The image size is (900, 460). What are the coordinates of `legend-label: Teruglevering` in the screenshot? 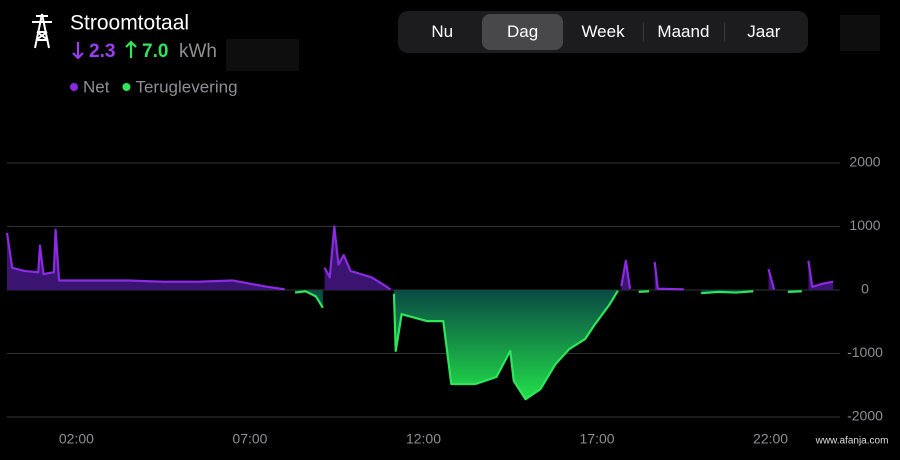 It's located at (186, 86).